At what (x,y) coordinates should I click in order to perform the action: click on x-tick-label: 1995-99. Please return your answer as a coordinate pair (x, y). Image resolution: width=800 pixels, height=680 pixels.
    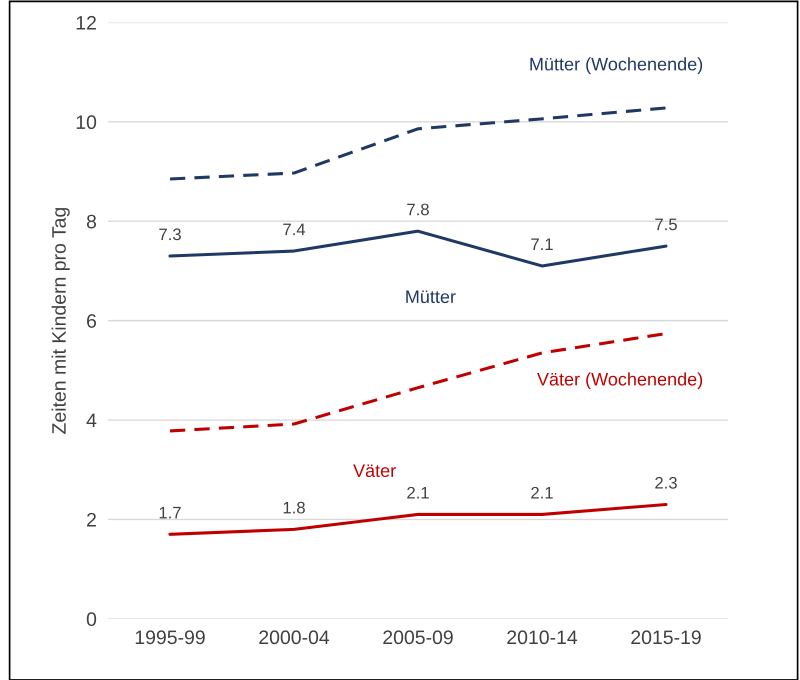
    Looking at the image, I should click on (170, 637).